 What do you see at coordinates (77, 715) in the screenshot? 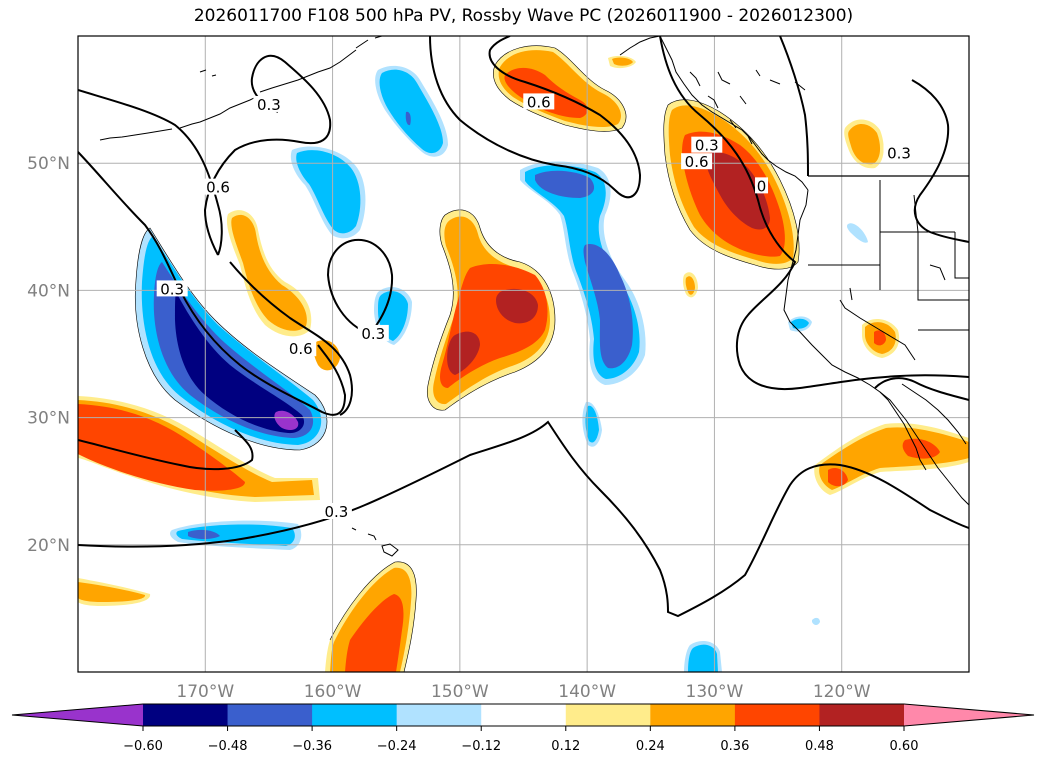
I see `colorbar-extend-min` at bounding box center [77, 715].